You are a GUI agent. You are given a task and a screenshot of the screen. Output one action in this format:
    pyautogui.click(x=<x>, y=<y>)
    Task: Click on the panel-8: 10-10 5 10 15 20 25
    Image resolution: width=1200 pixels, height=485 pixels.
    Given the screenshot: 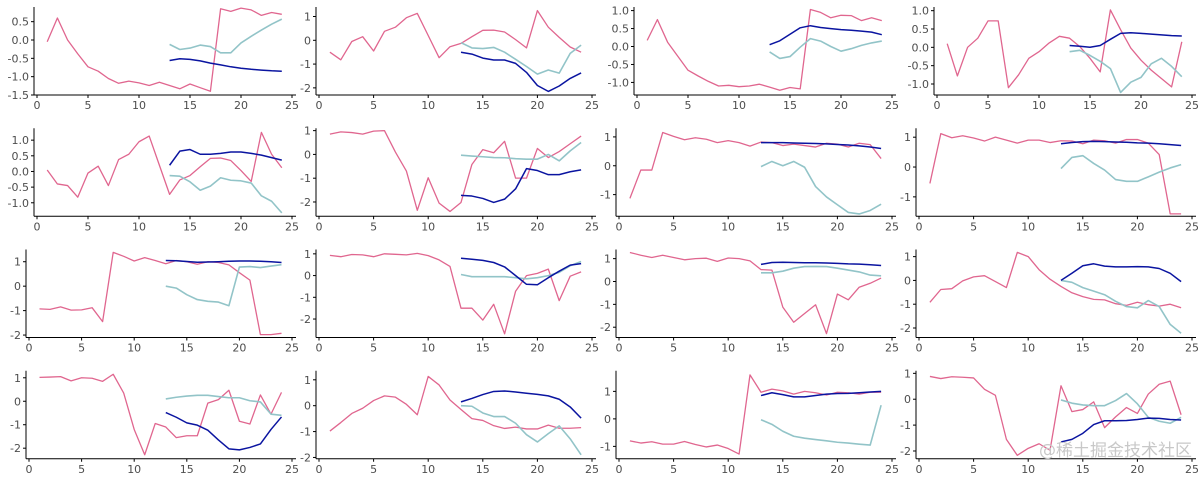 What is the action you would take?
    pyautogui.click(x=1049, y=180)
    